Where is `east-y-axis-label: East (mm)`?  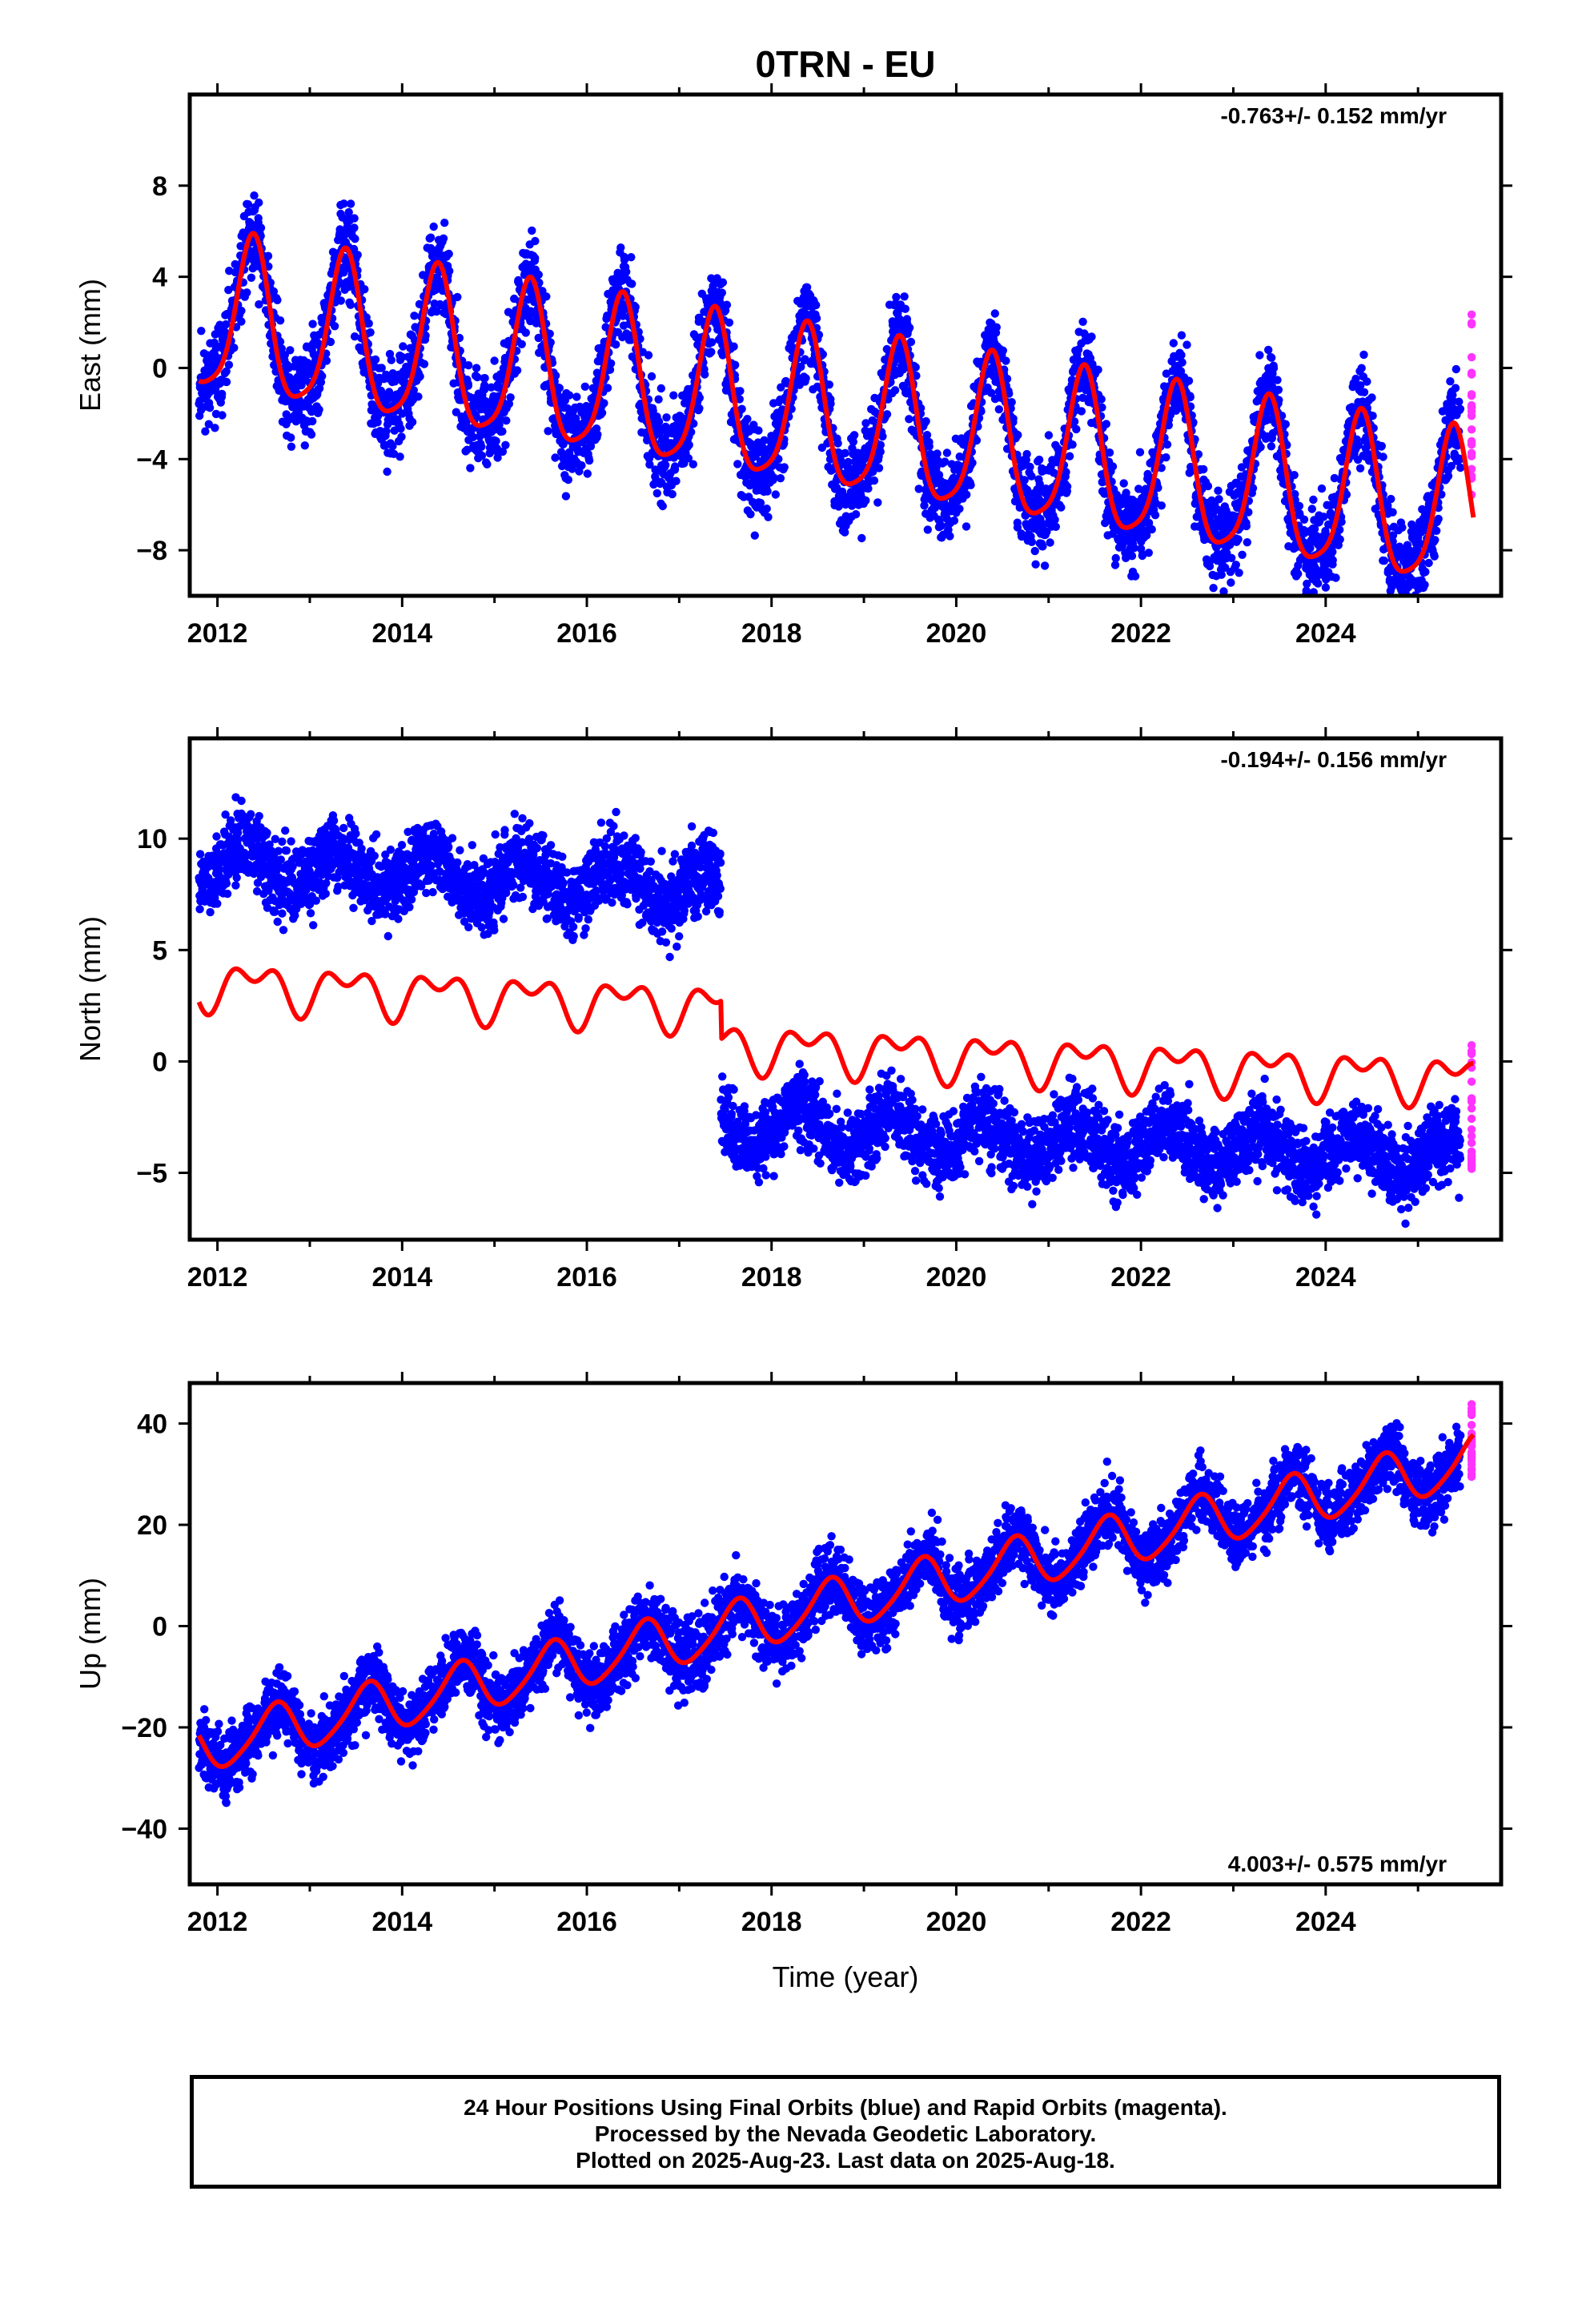
east-y-axis-label: East (mm) is located at coordinates (90, 345).